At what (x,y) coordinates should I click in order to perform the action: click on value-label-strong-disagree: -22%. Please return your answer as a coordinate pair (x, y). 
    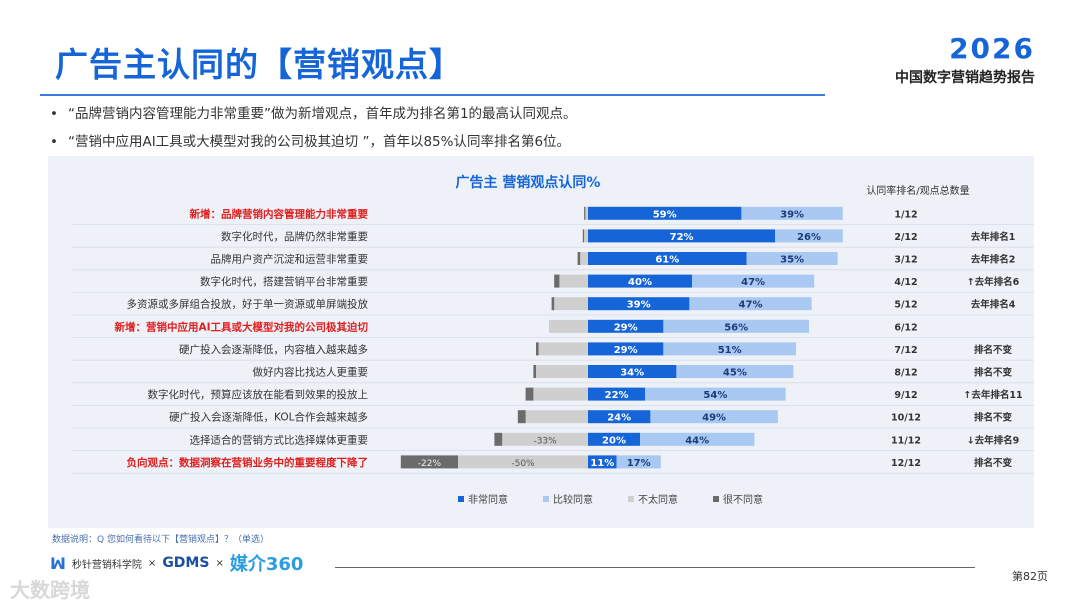
    Looking at the image, I should click on (430, 464).